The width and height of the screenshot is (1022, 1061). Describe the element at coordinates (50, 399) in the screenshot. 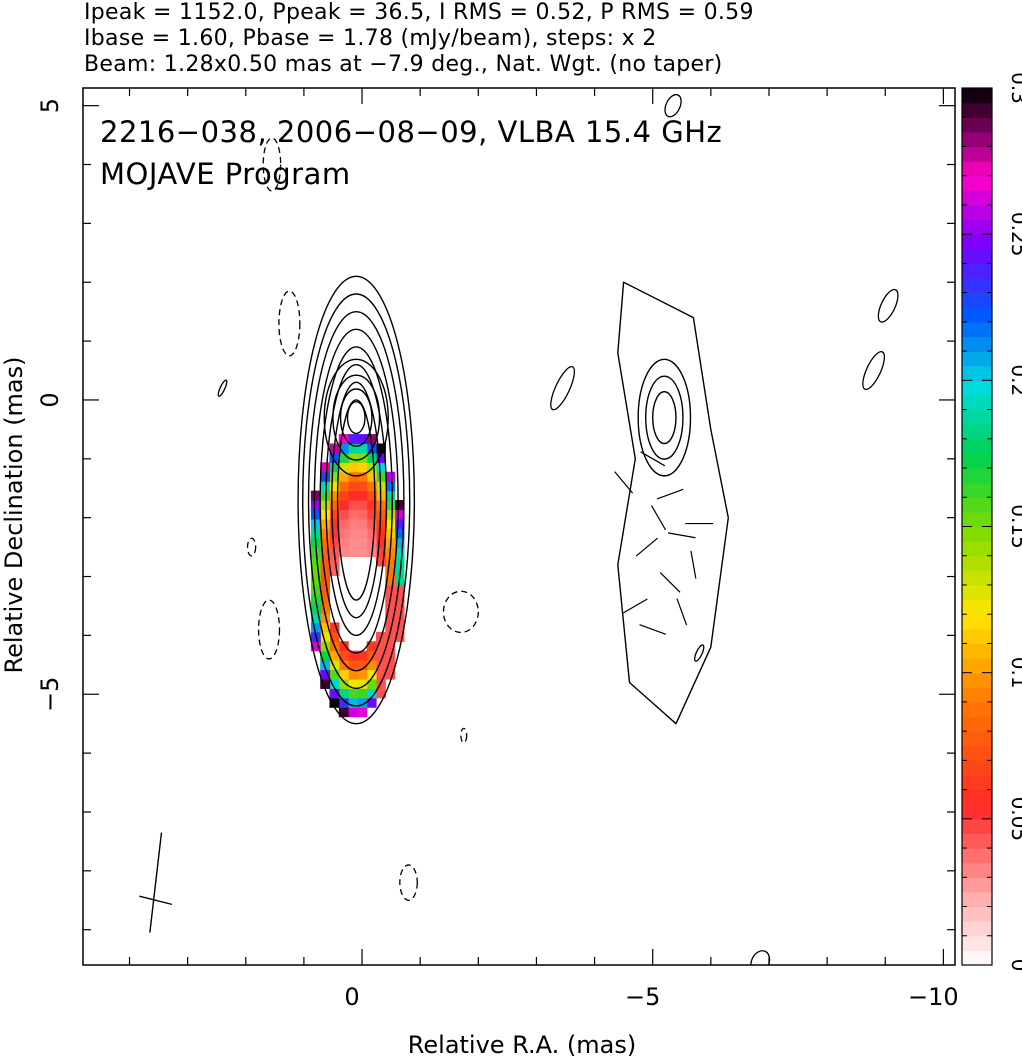

I see `y-tick-label: 0` at that location.